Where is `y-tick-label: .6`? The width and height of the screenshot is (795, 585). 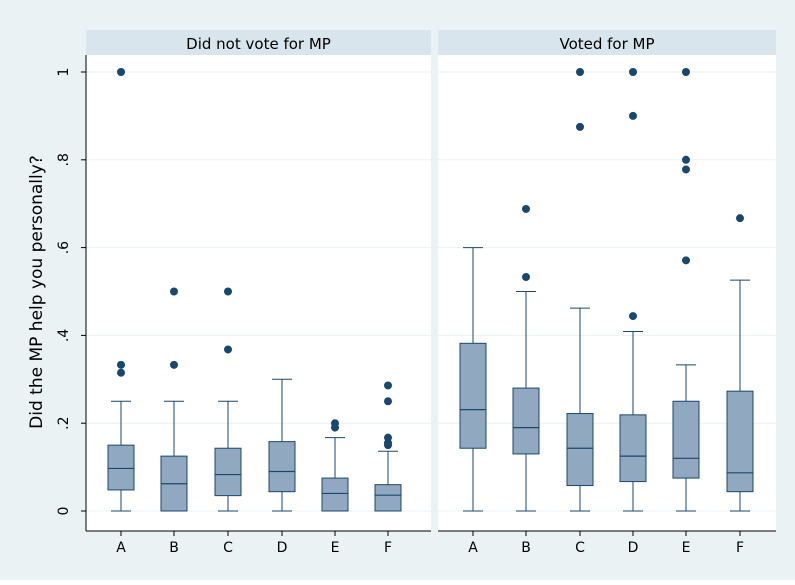
y-tick-label: .6 is located at coordinates (64, 247).